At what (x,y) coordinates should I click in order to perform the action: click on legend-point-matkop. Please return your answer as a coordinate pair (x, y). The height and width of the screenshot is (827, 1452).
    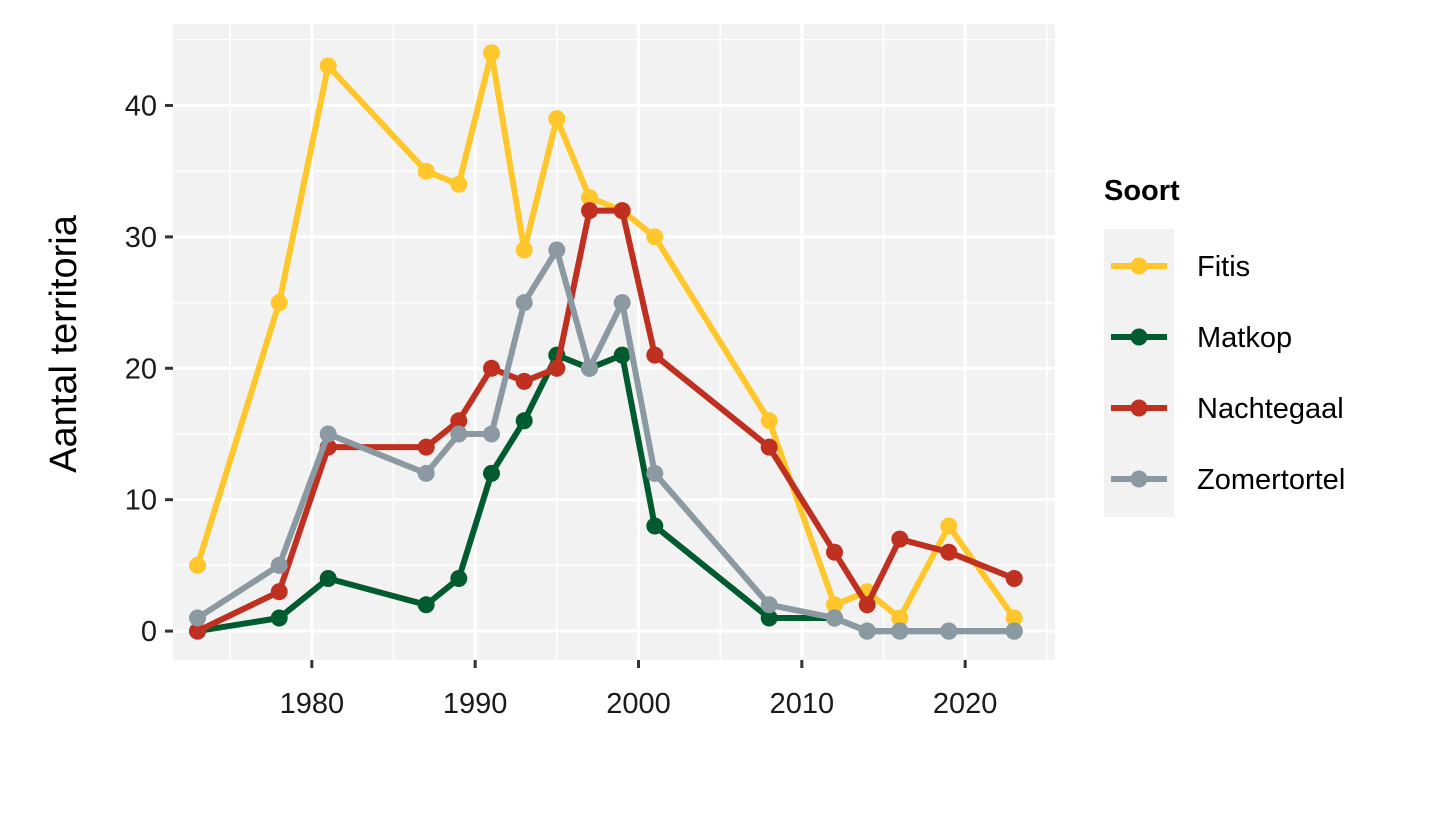
    Looking at the image, I should click on (1139, 337).